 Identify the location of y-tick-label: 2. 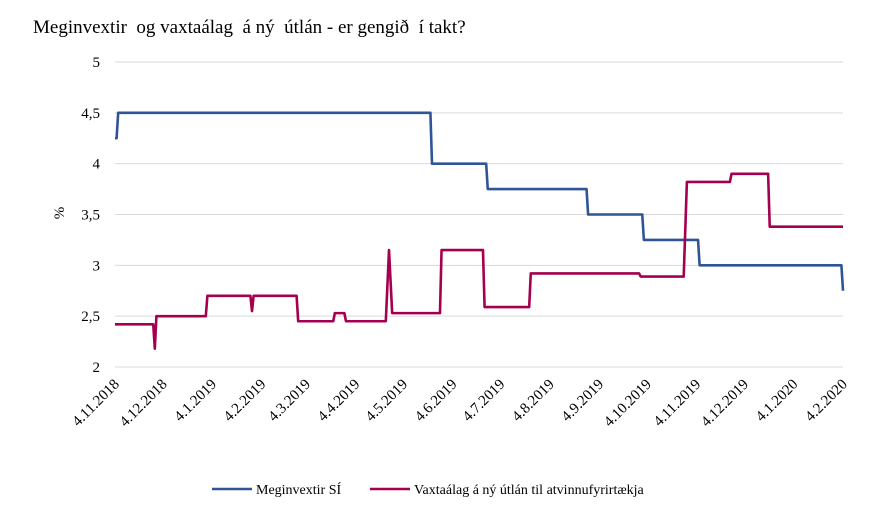
(97, 368).